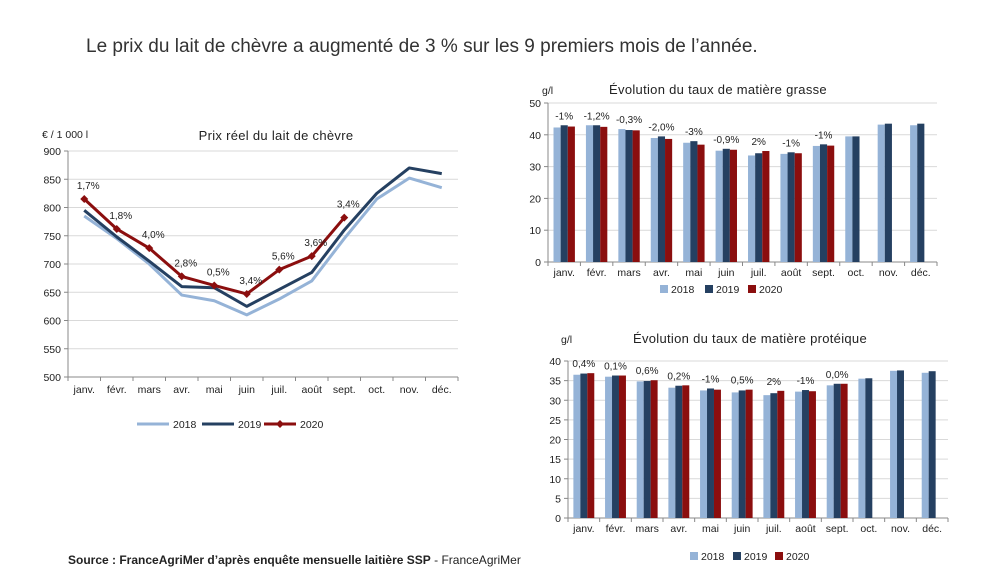  Describe the element at coordinates (535, 168) in the screenshot. I see `fat-y-tick-label: 30` at that location.